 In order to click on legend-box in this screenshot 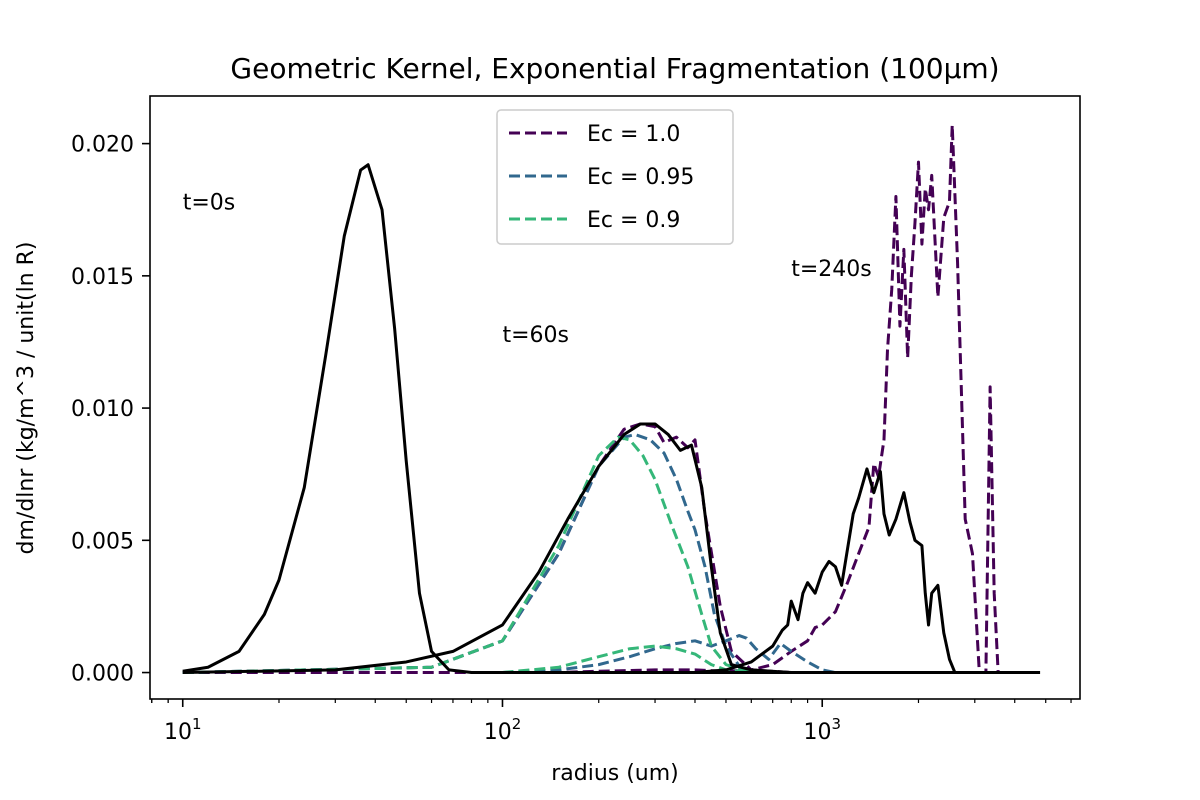, I will do `click(615, 177)`.